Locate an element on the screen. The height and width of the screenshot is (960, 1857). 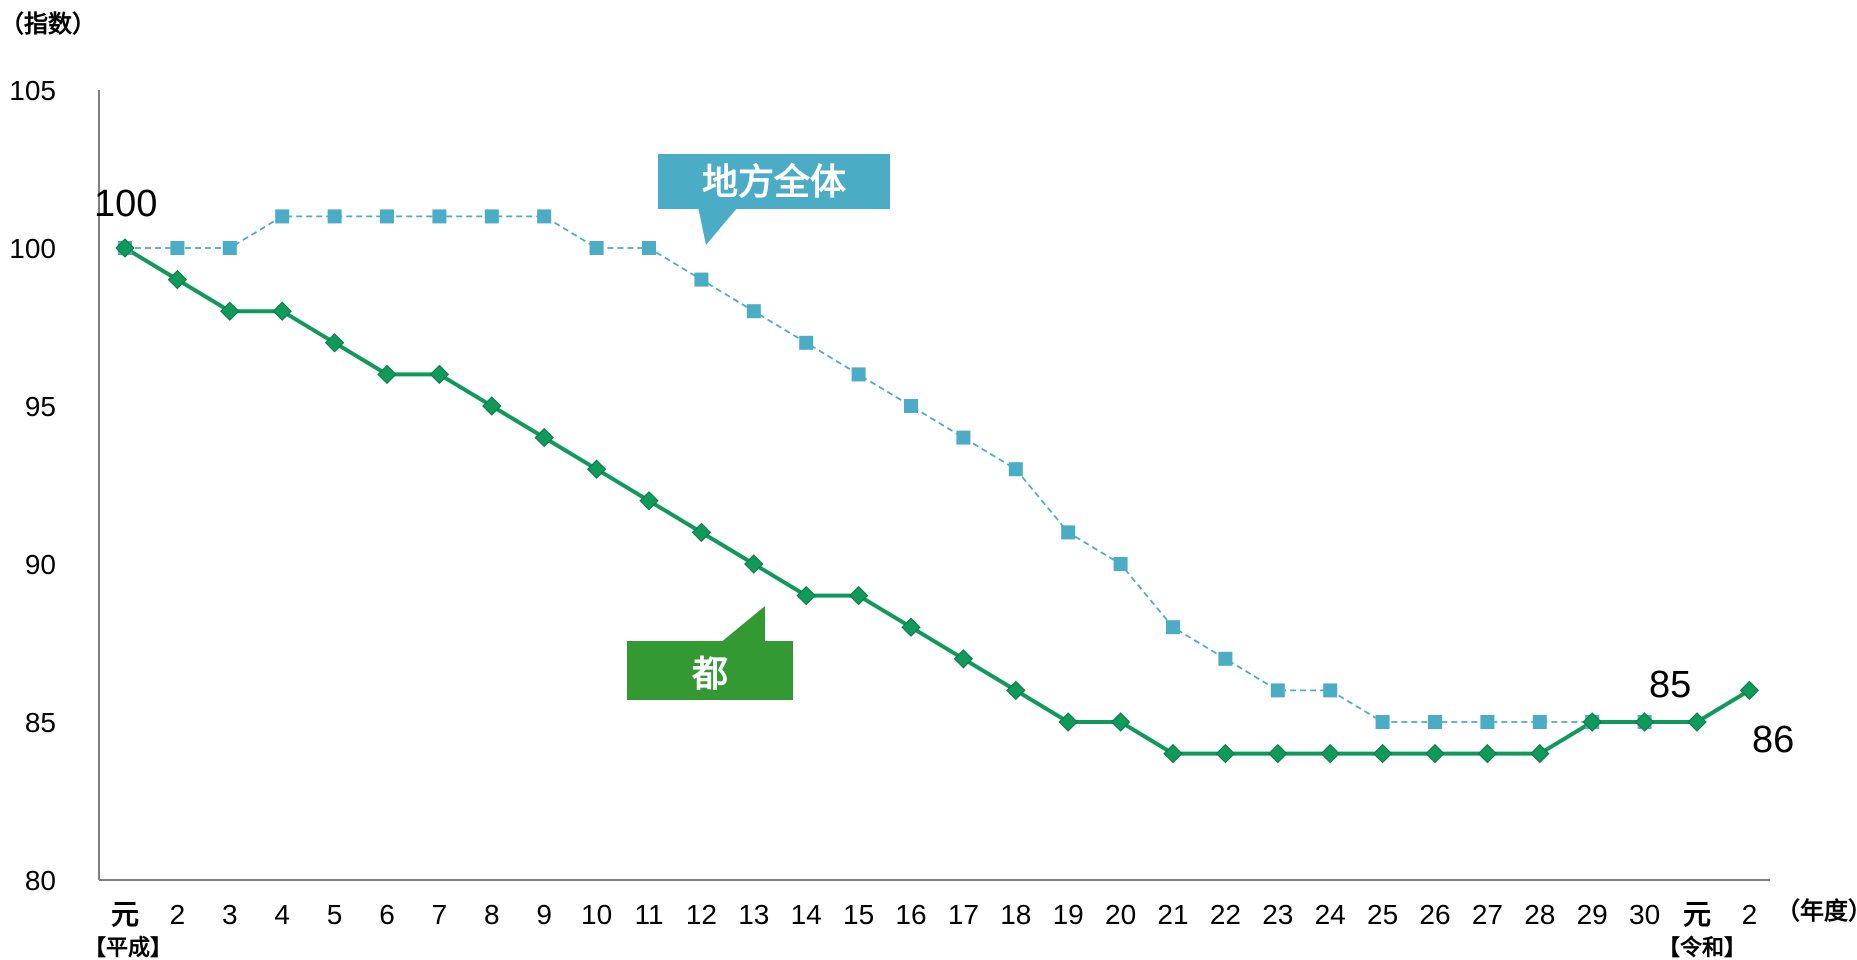
x-tick-label: 7 is located at coordinates (440, 914).